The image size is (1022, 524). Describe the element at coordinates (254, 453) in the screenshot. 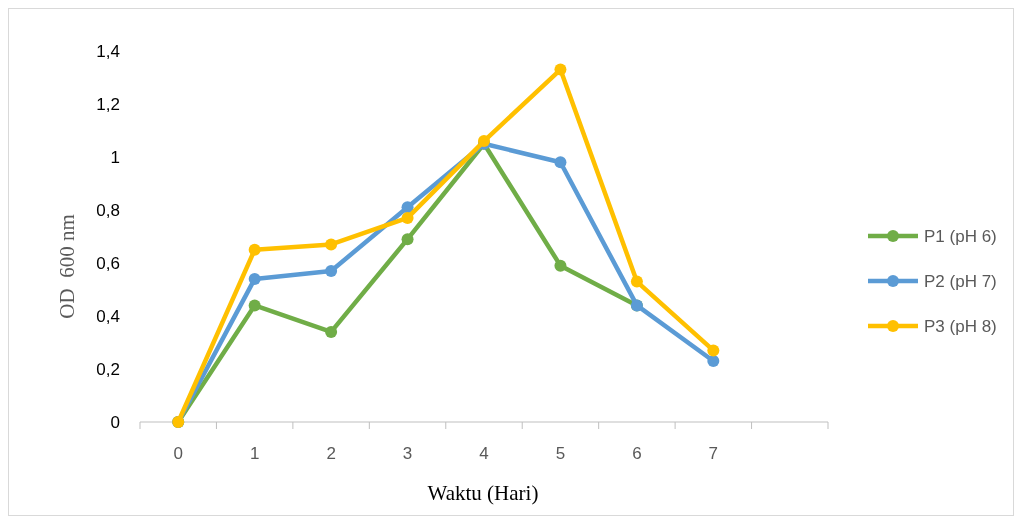

I see `x-tick-label: 1` at that location.